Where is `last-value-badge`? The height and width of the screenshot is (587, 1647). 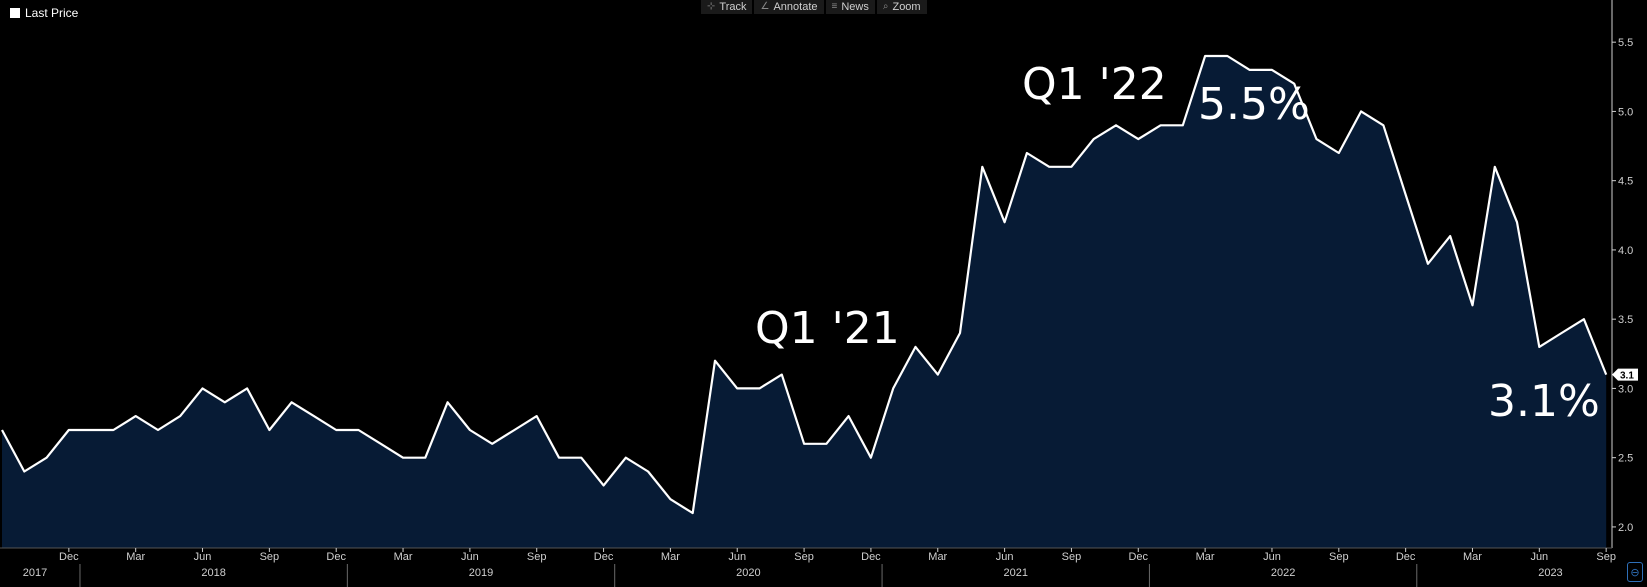
last-value-badge is located at coordinates (1625, 374).